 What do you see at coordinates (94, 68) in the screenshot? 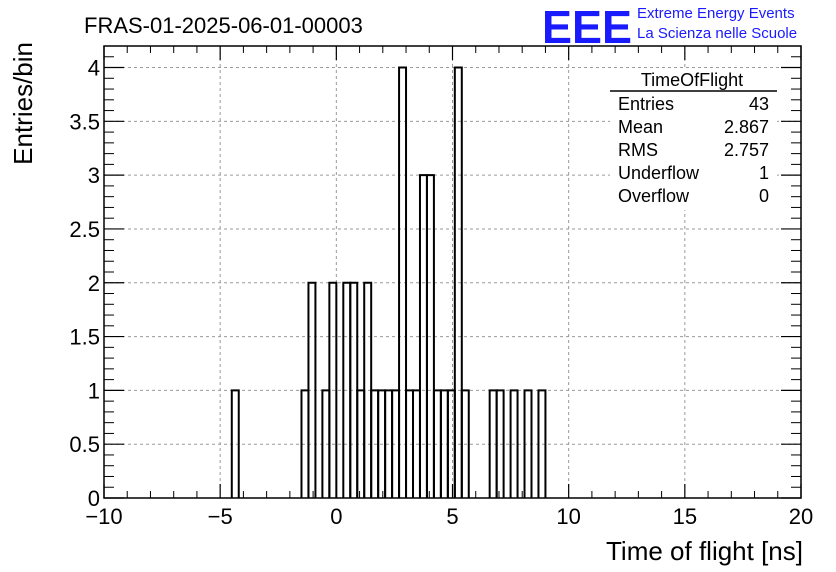
I see `y-tick-label: 4` at bounding box center [94, 68].